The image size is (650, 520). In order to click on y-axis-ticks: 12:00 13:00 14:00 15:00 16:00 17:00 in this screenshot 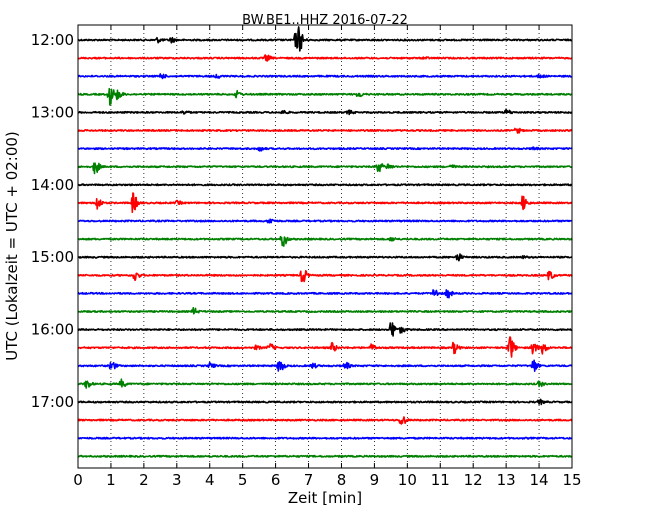, I will do `click(57, 221)`.